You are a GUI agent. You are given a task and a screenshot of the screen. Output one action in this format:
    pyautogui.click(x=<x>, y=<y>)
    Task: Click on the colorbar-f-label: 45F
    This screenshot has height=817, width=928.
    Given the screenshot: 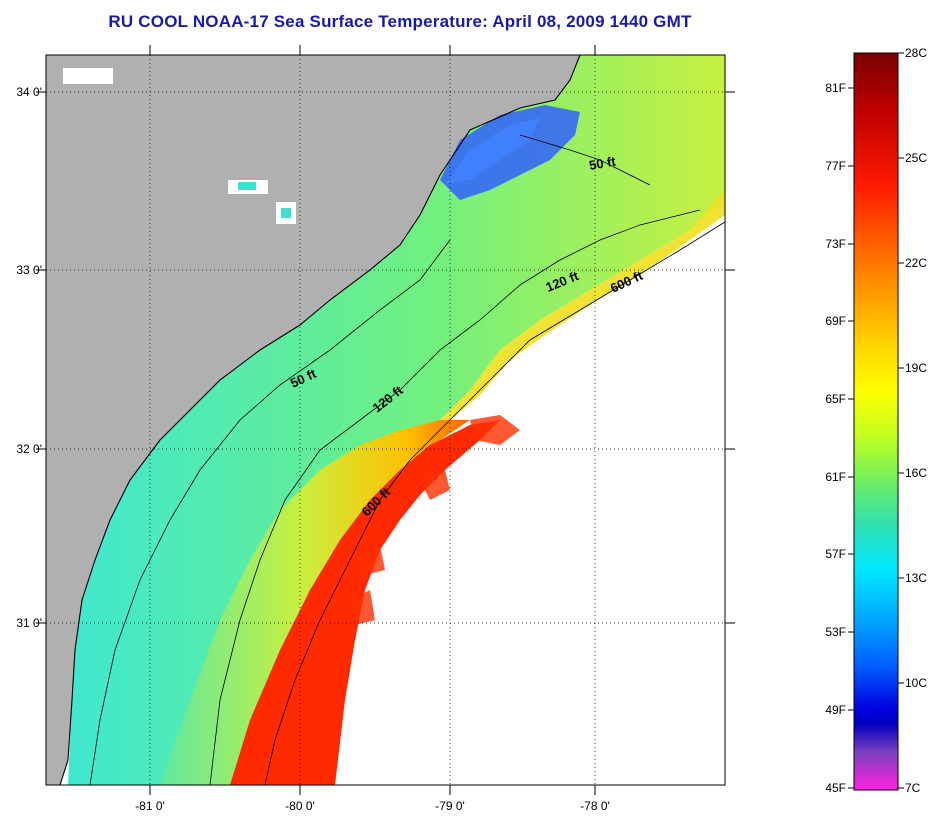 What is the action you would take?
    pyautogui.click(x=835, y=788)
    